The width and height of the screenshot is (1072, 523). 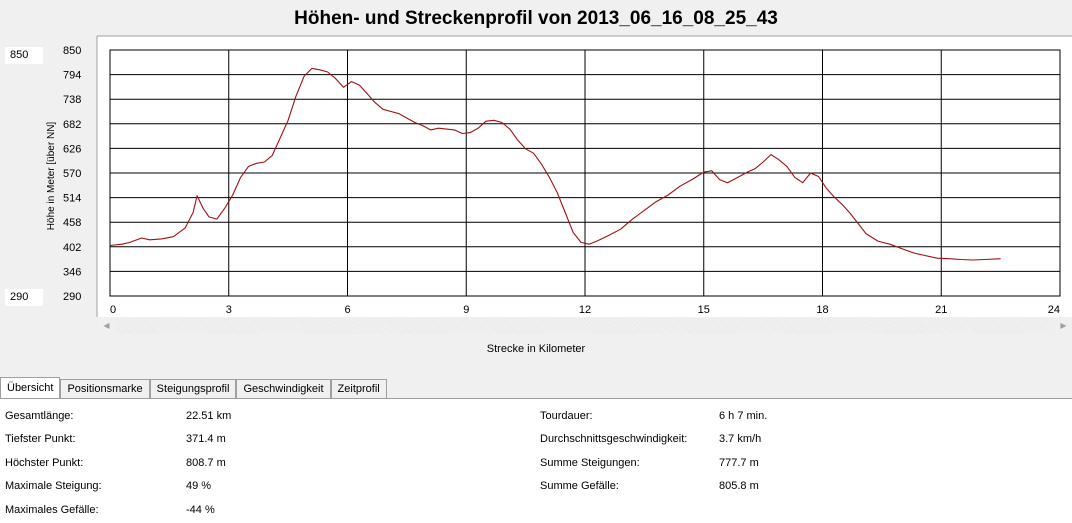 I want to click on stat-label: Durchschnittsgeschwindigkeit:, so click(x=614, y=439).